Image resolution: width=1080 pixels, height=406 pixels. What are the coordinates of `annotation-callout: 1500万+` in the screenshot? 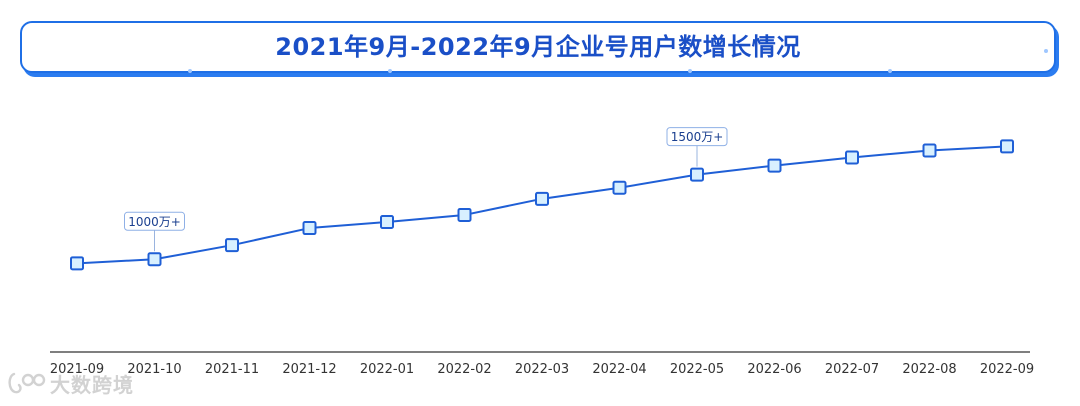 It's located at (697, 147).